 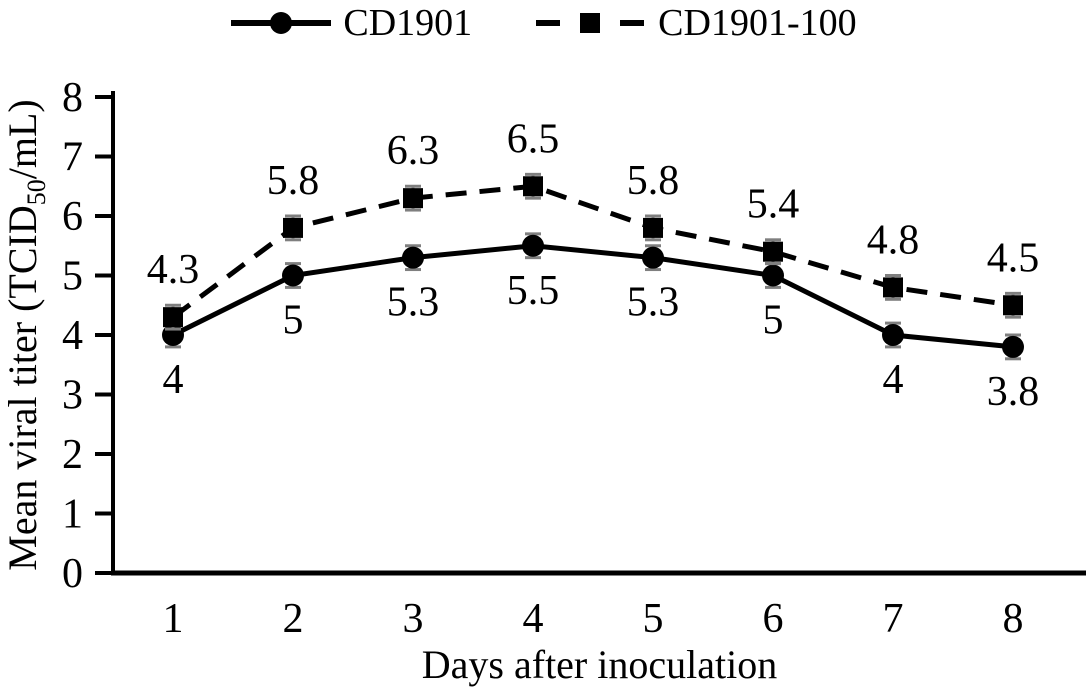 What do you see at coordinates (72, 336) in the screenshot?
I see `y-tick-label: 4` at bounding box center [72, 336].